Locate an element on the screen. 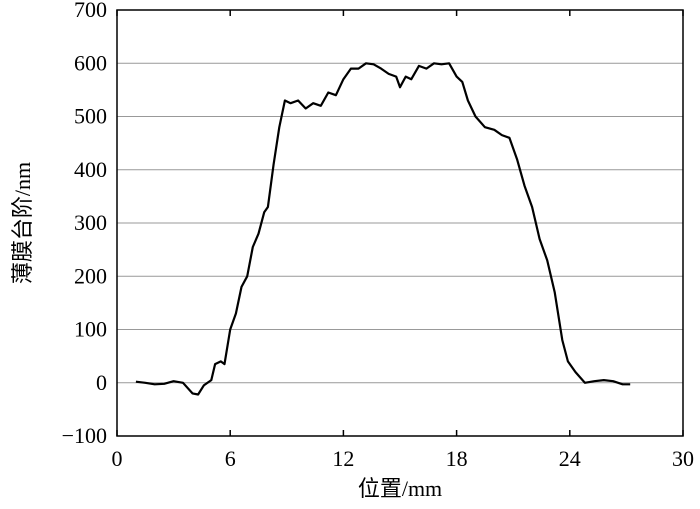 This screenshot has width=700, height=509. x-tick-label: 24 is located at coordinates (570, 458).